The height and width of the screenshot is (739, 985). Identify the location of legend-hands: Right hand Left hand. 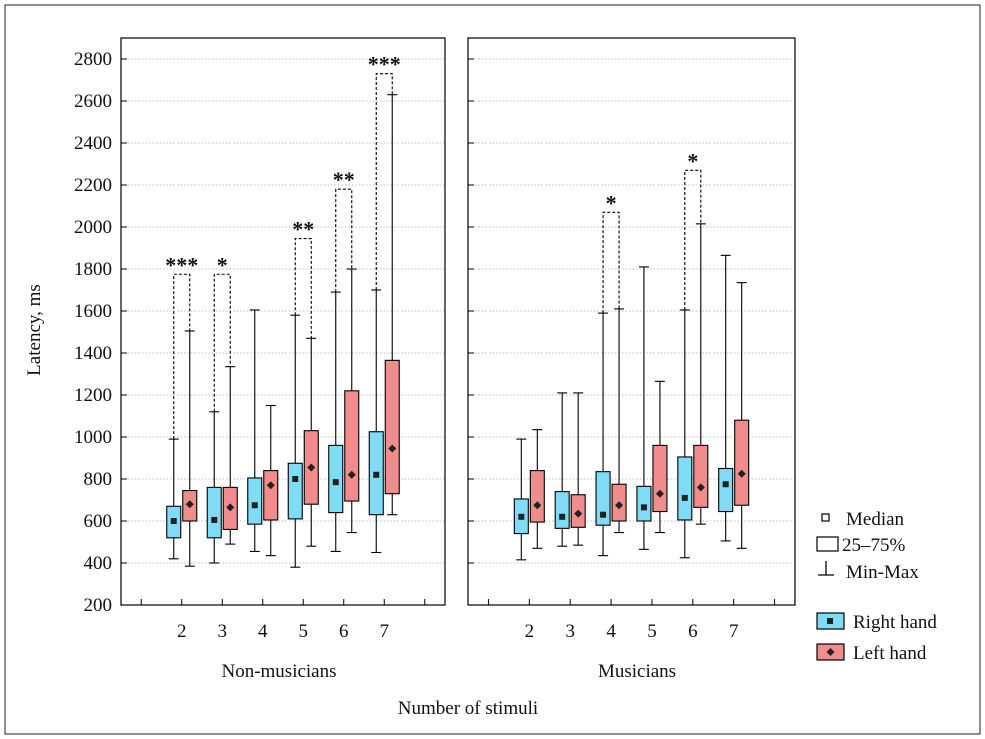
(876, 638).